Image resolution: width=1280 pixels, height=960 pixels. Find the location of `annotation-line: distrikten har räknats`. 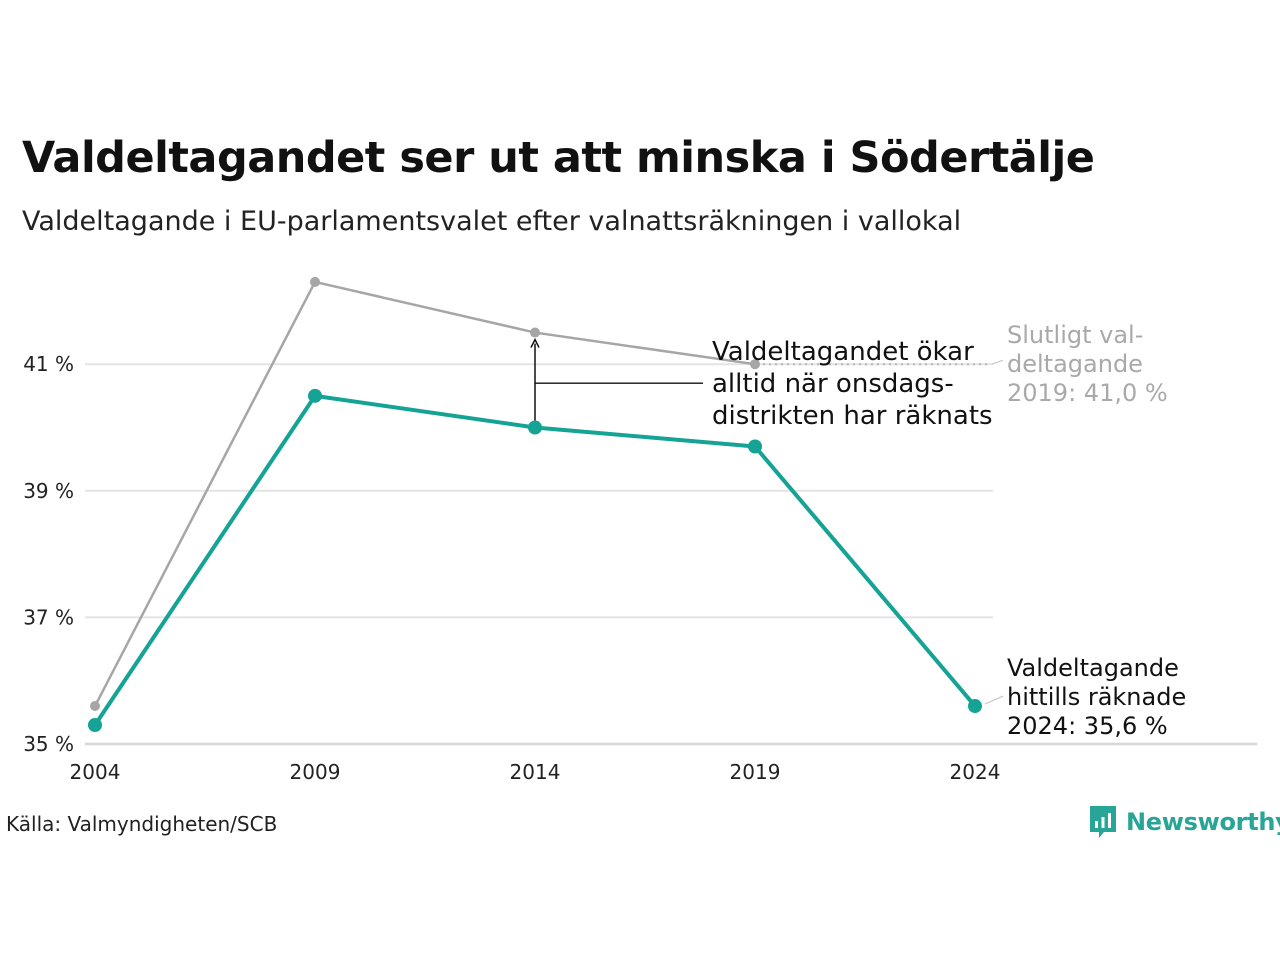

annotation-line: distrikten har räknats is located at coordinates (852, 416).